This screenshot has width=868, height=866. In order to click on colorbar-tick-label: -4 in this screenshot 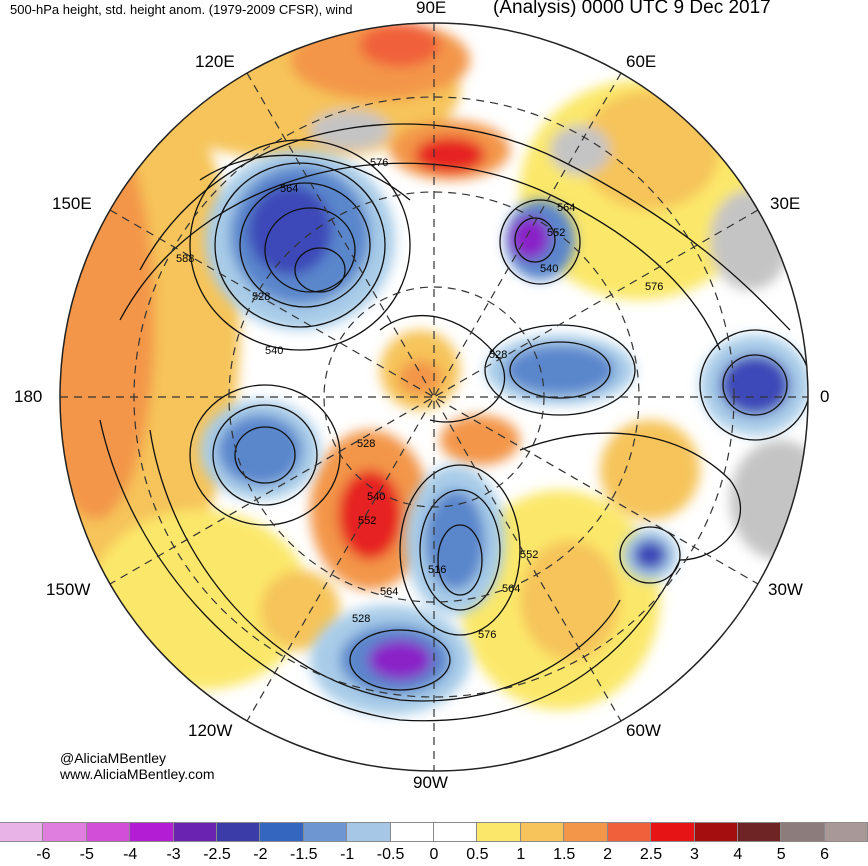, I will do `click(130, 854)`.